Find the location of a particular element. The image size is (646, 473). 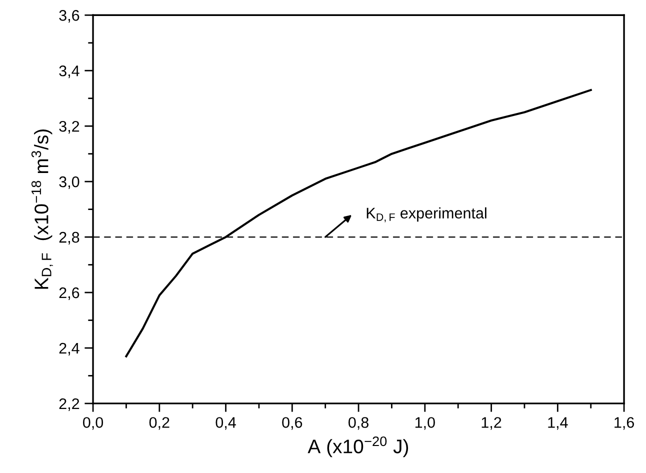

x-tick-label: 0,8 is located at coordinates (358, 423).